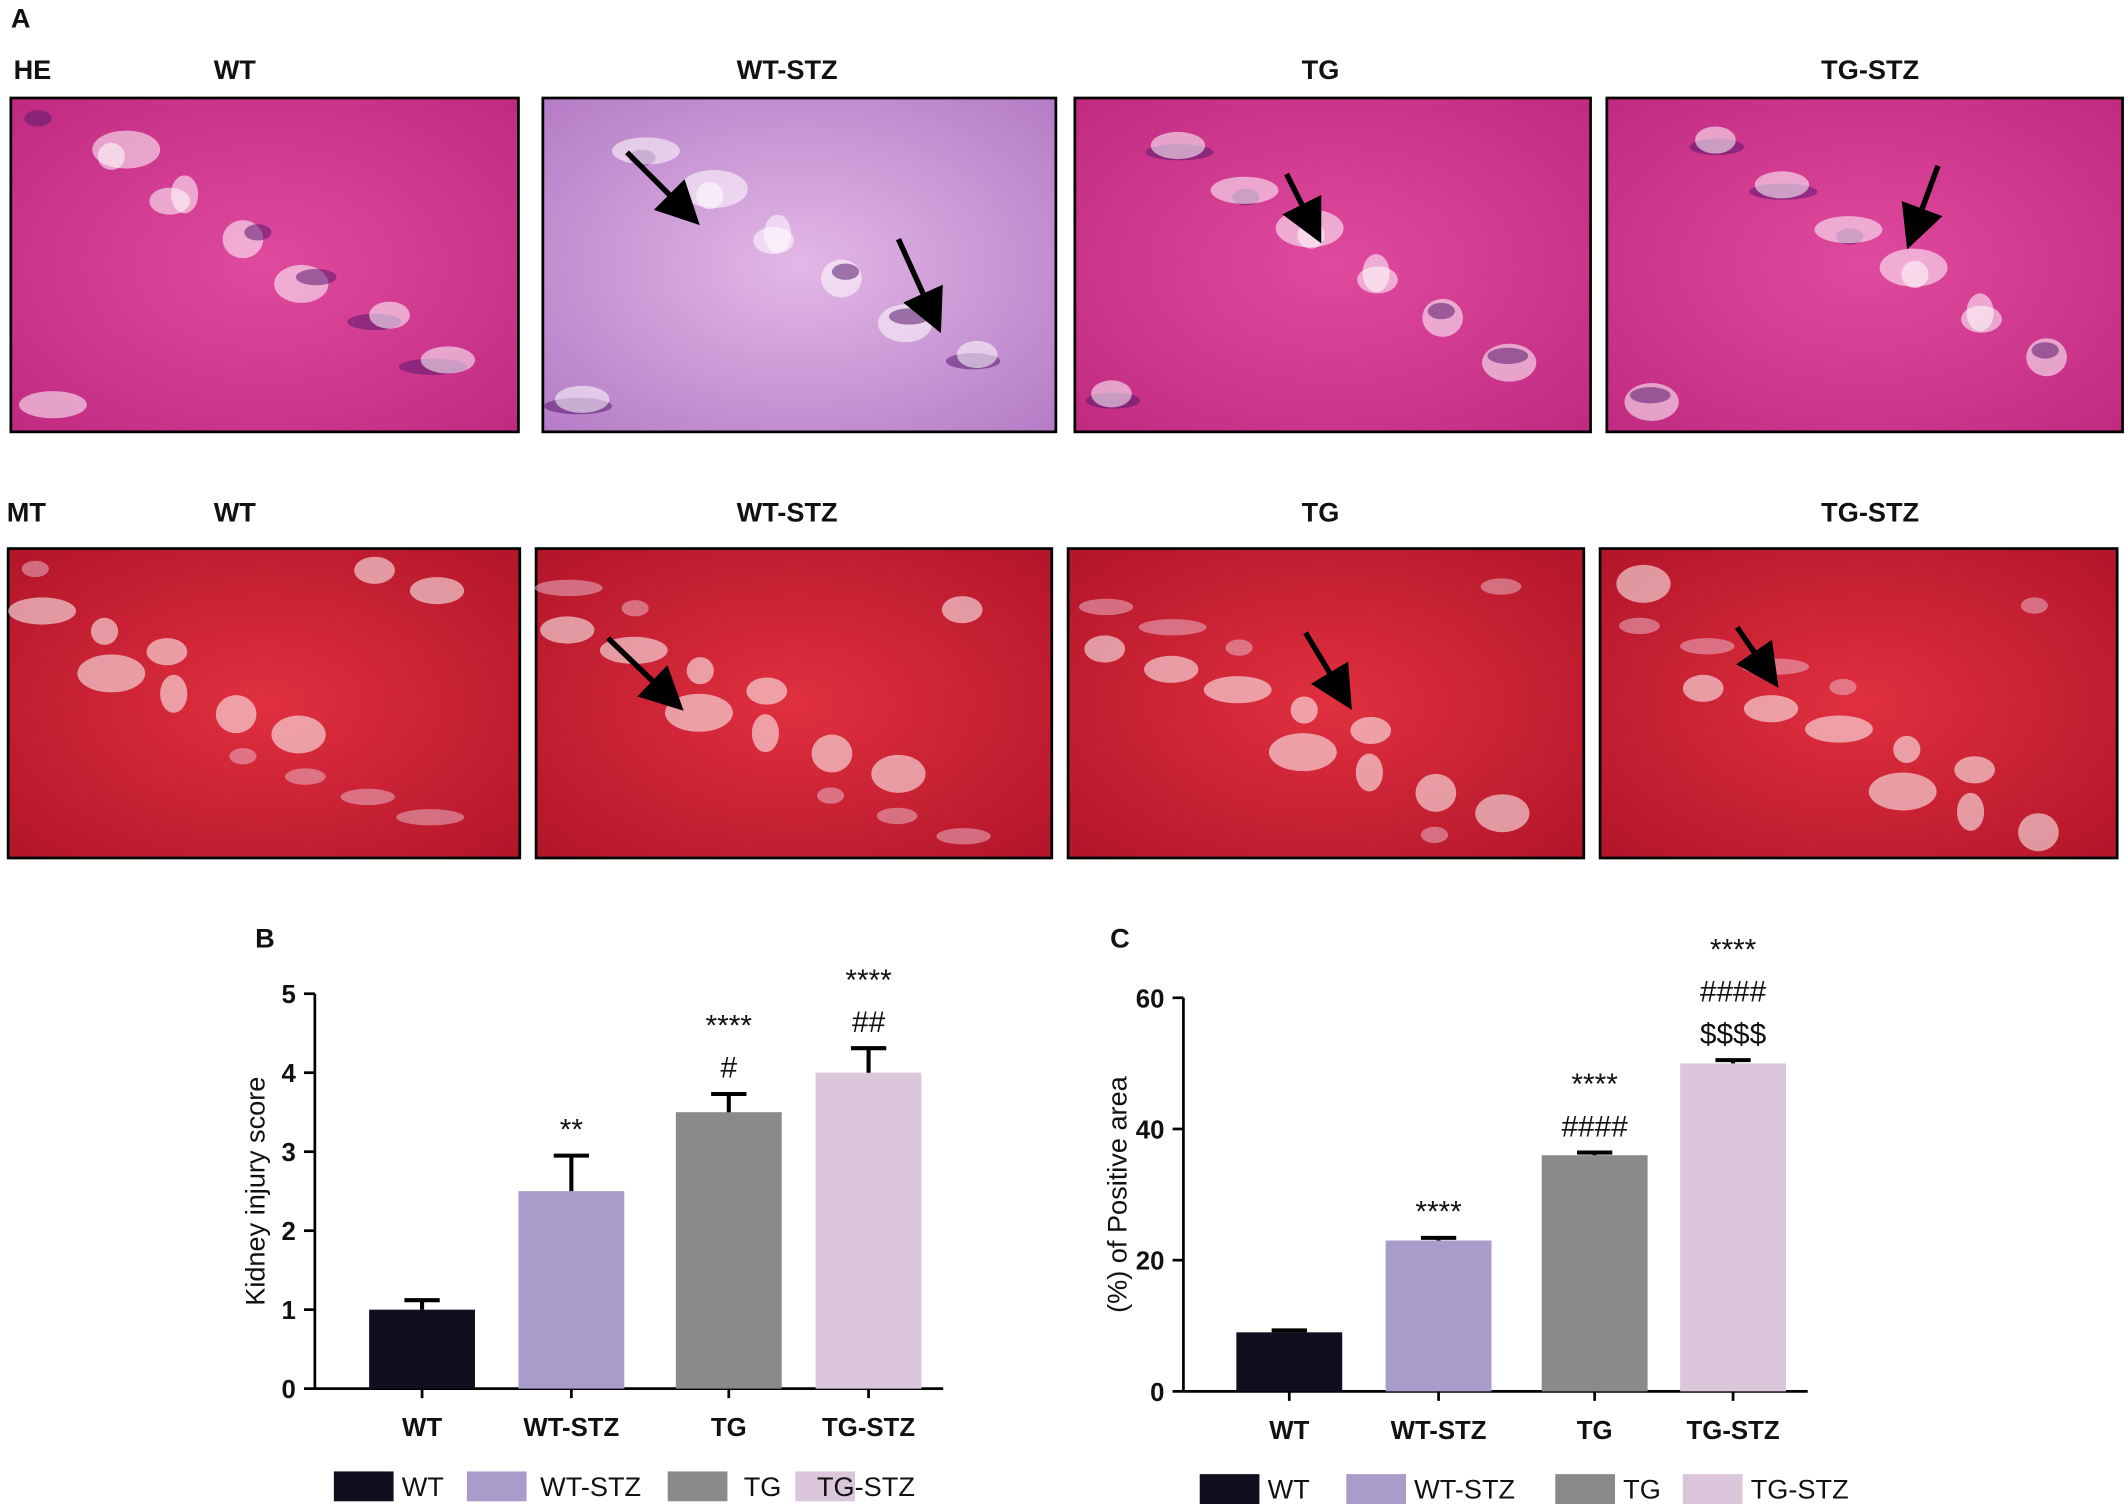  What do you see at coordinates (27, 511) in the screenshot?
I see `stain-label: MT` at bounding box center [27, 511].